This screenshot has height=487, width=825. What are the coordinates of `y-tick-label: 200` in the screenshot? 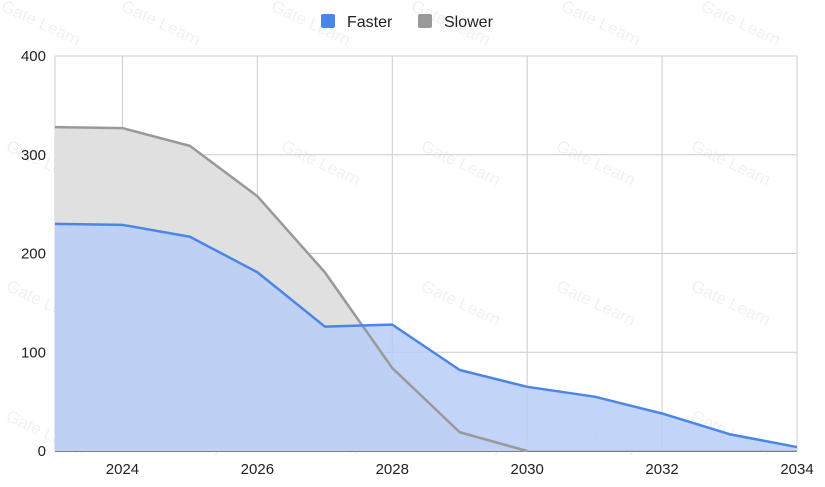 It's located at (33, 254).